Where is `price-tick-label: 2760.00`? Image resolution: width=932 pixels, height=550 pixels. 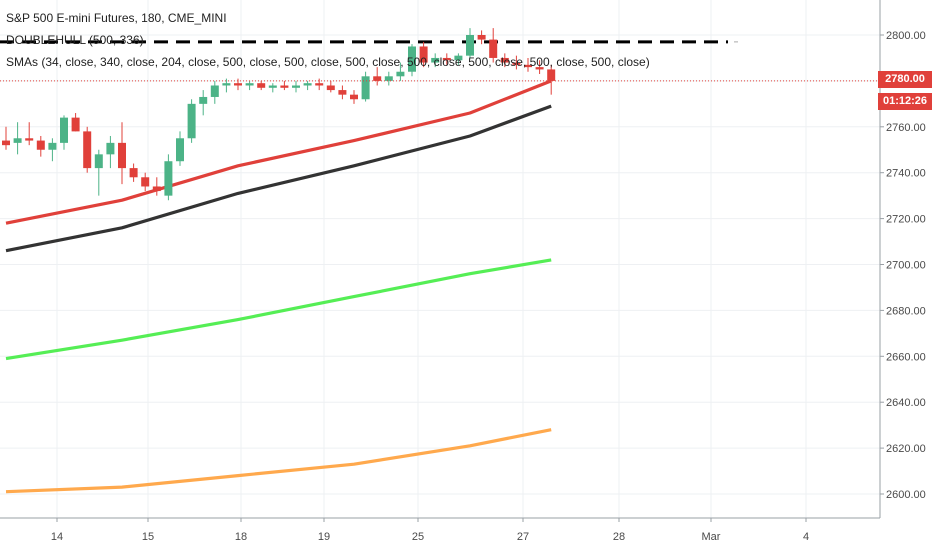
price-tick-label: 2760.00 is located at coordinates (906, 128).